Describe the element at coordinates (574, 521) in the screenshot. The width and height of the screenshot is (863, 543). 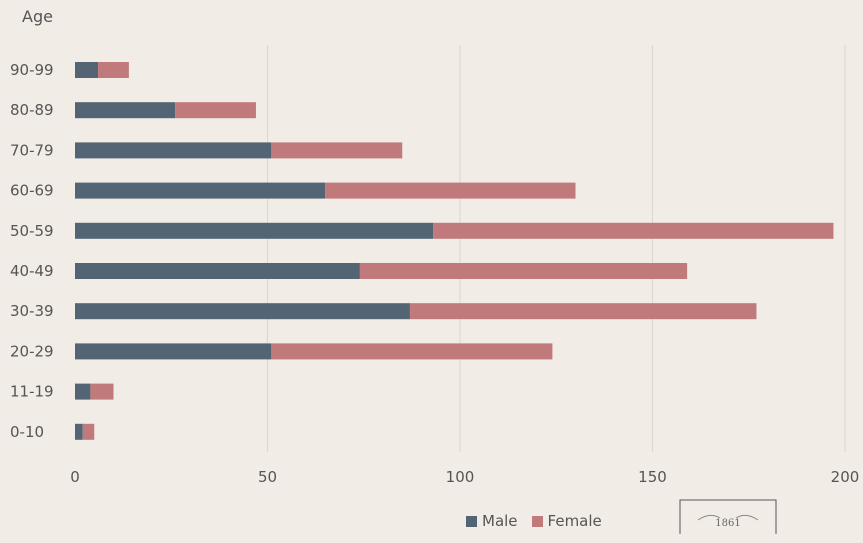
I see `legend-label-female: Female` at that location.